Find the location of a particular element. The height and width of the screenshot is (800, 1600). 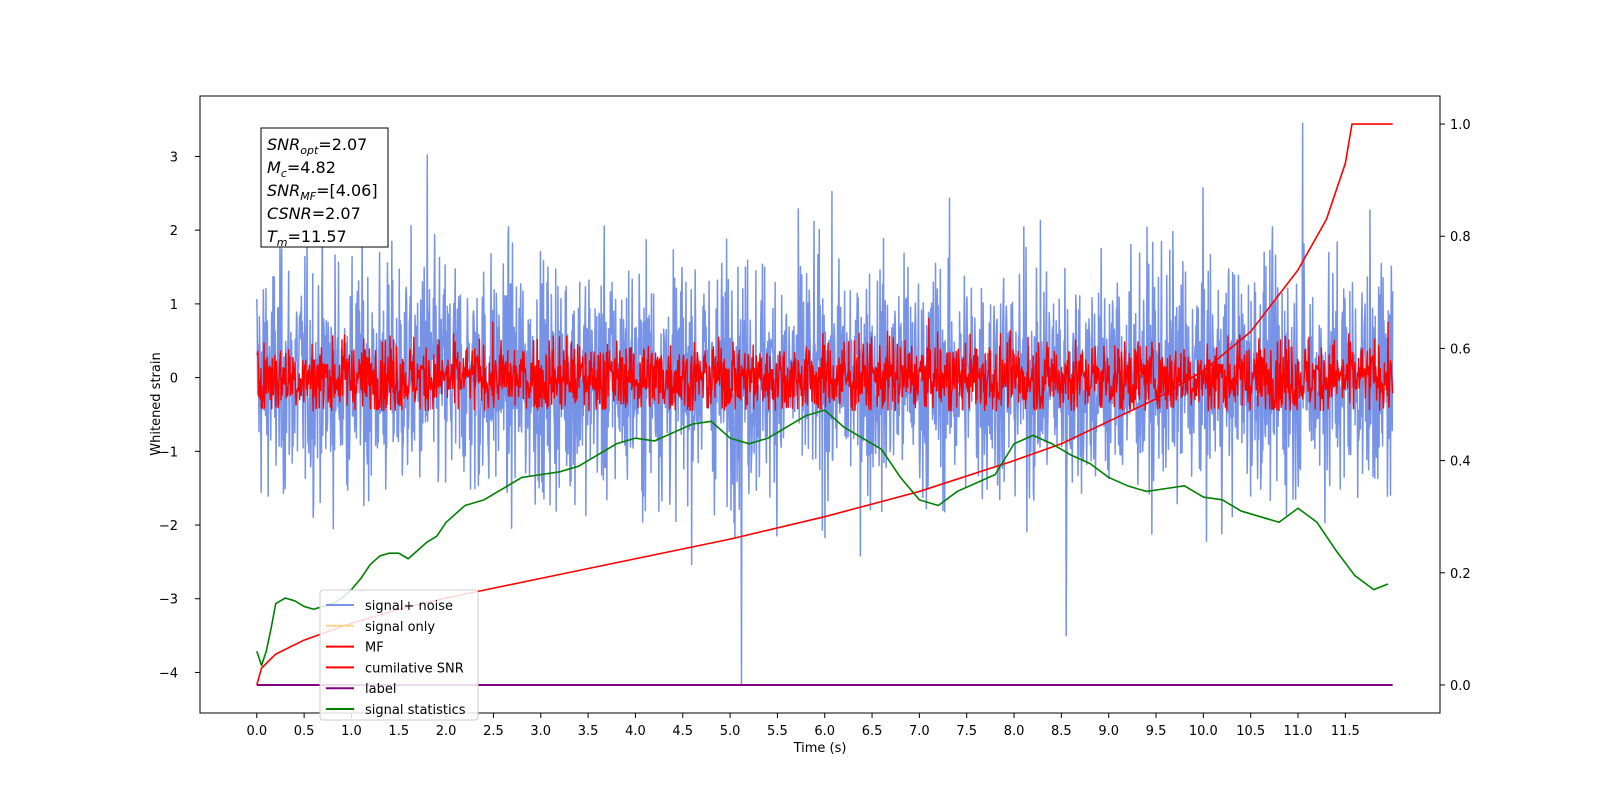

y-tick-label: −1 is located at coordinates (168, 452).